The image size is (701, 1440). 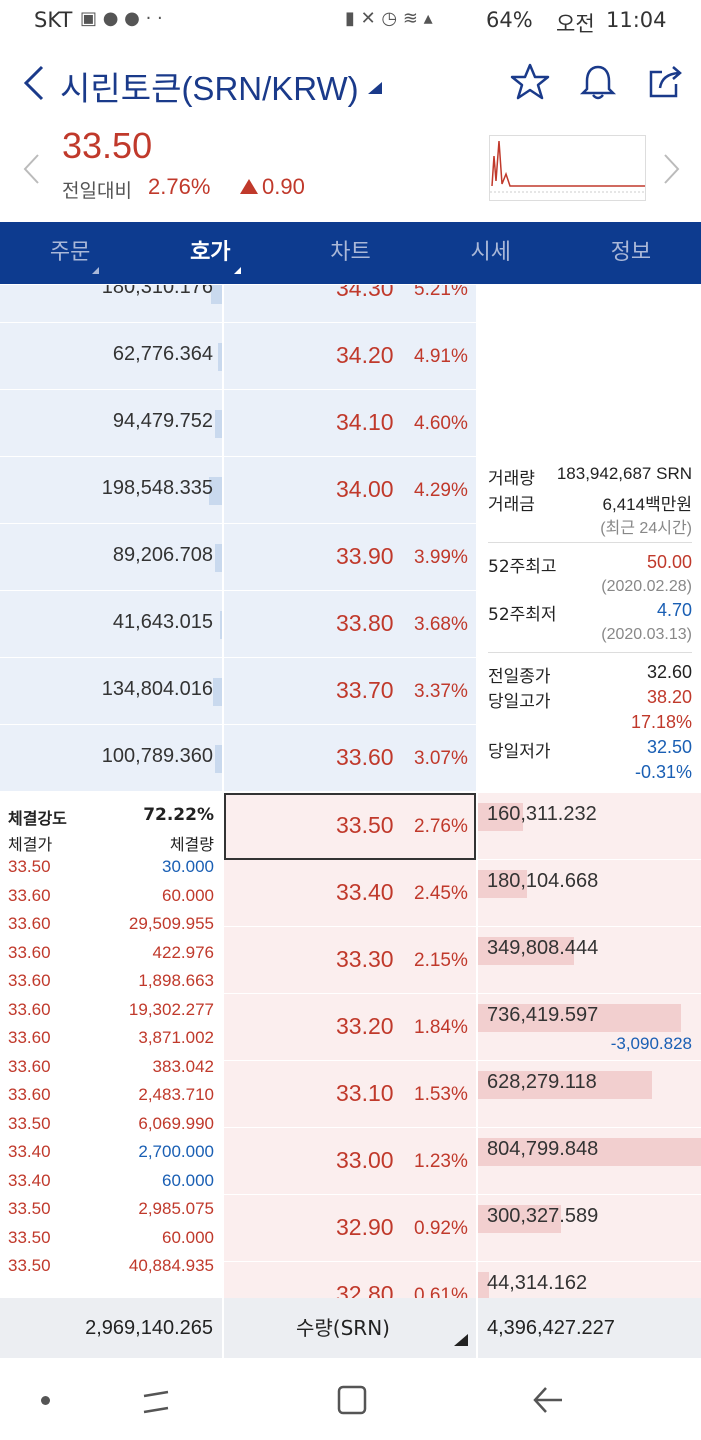 I want to click on bid-row: 32.90 0.92% 300,327.589, so click(x=462, y=1228).